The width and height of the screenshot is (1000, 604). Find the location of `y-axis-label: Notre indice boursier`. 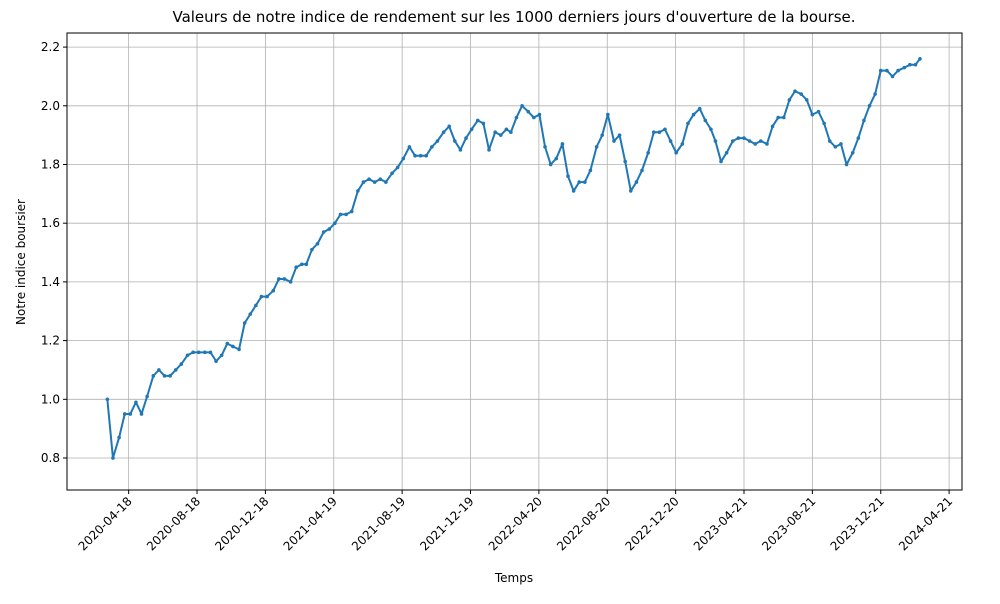

y-axis-label: Notre indice boursier is located at coordinates (21, 262).